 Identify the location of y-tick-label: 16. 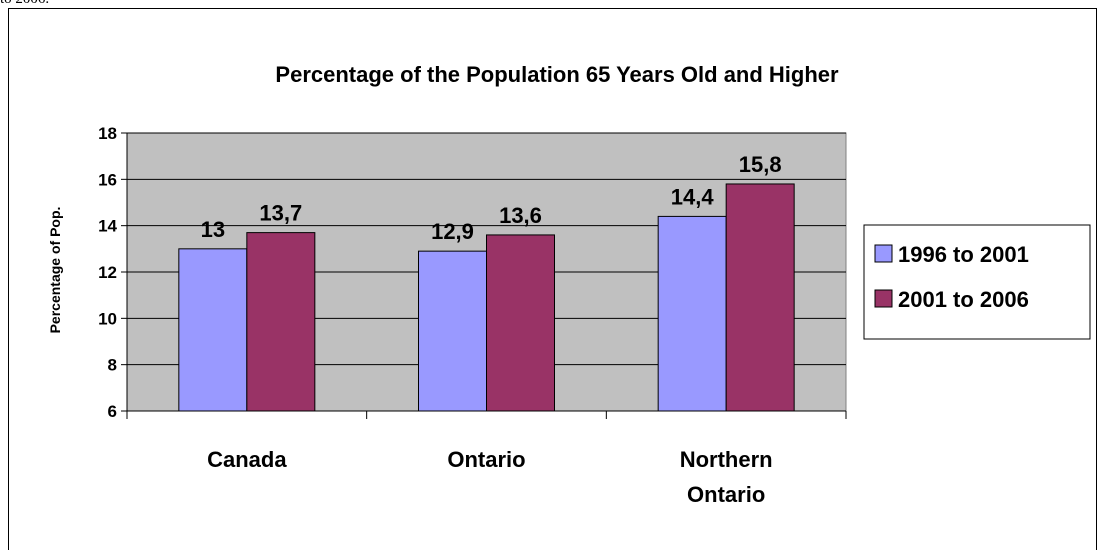
(107, 179).